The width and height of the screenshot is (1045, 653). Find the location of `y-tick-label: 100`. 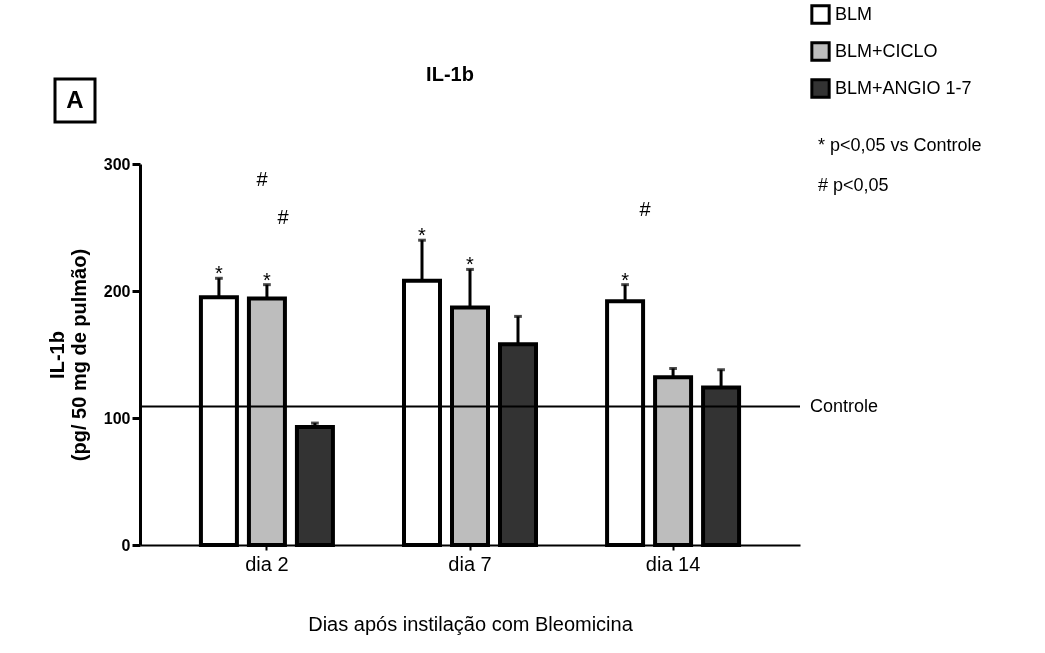

y-tick-label: 100 is located at coordinates (117, 418).